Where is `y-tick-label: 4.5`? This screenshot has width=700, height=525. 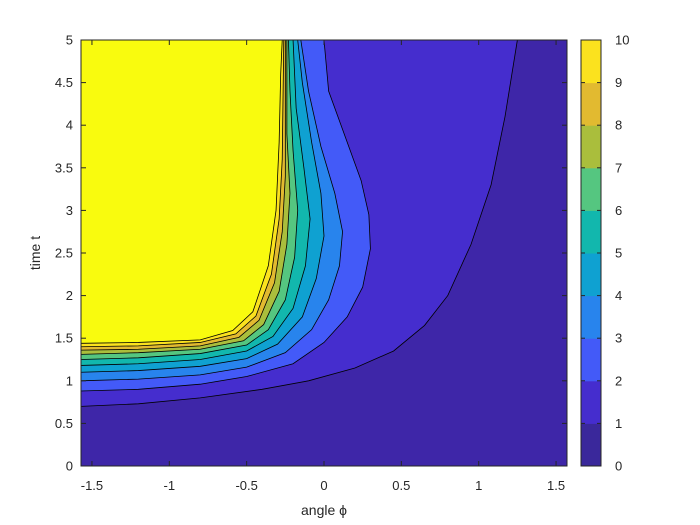
y-tick-label: 4.5 is located at coordinates (64, 82).